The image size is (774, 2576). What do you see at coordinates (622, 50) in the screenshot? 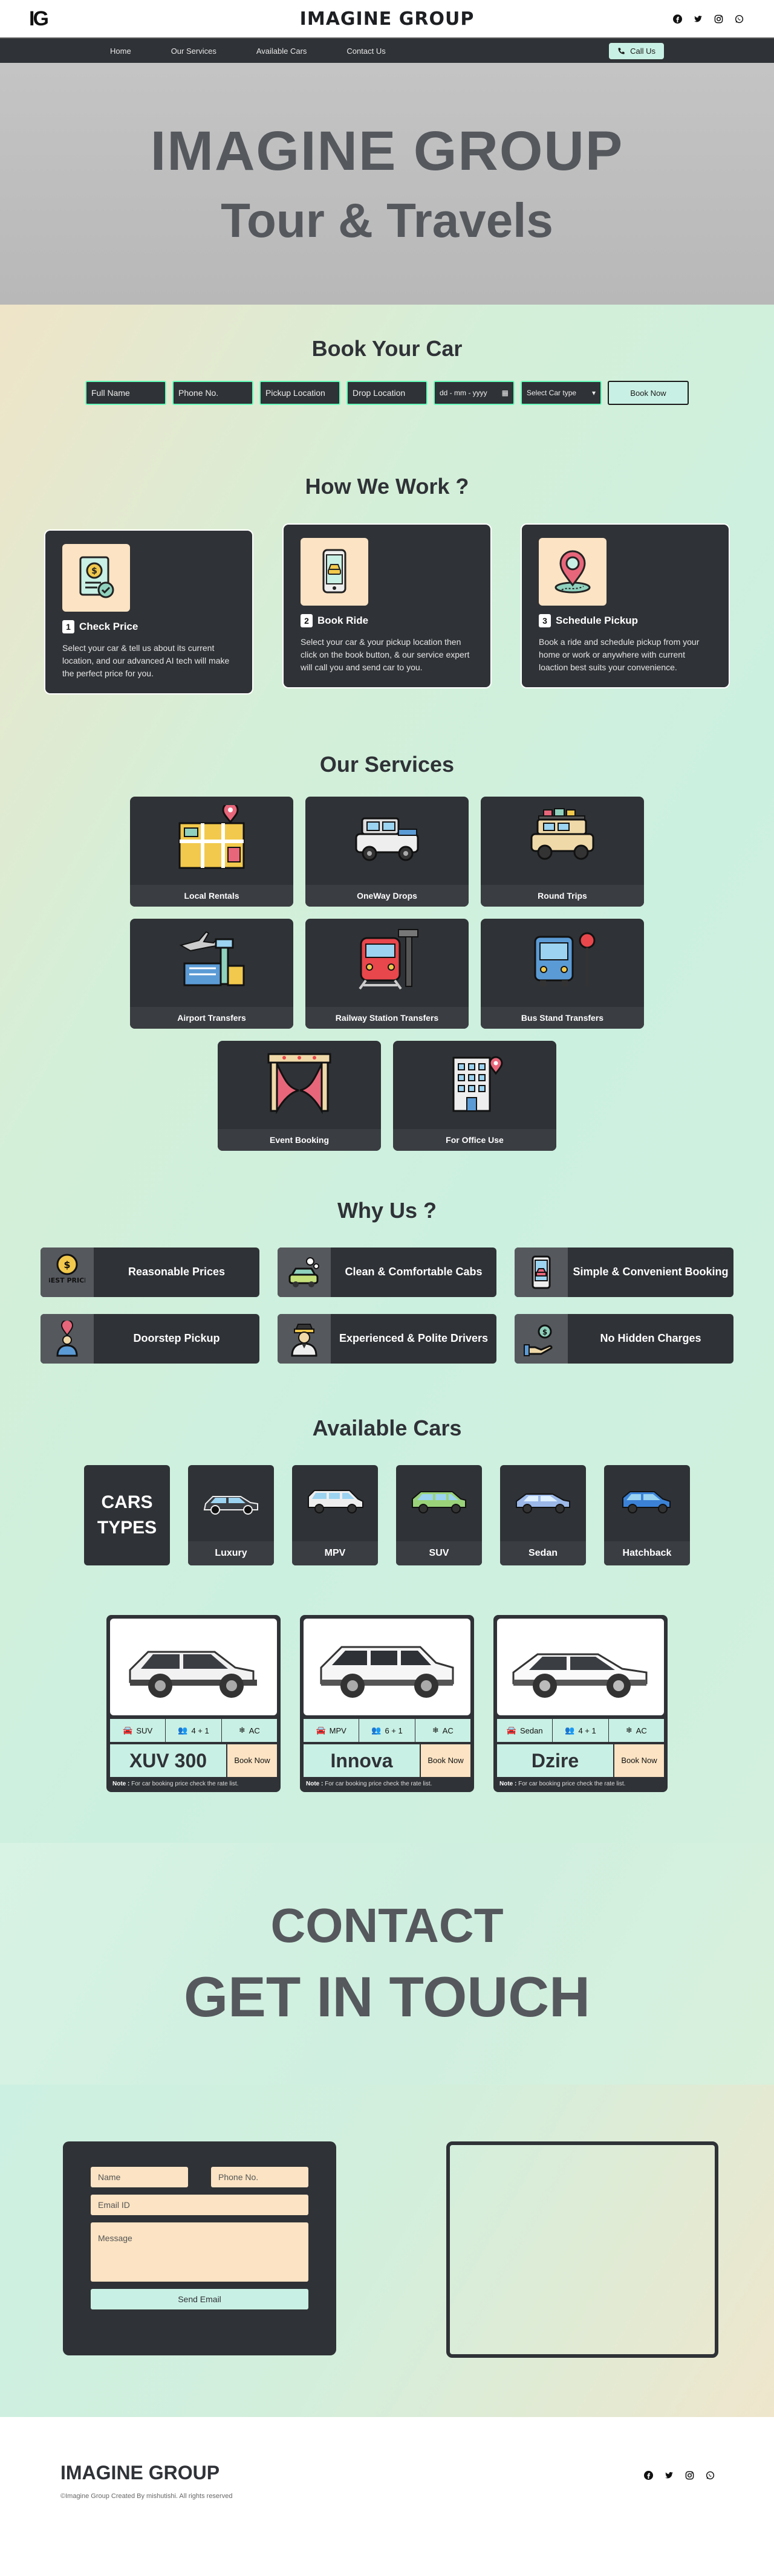
I see `phone-icon` at bounding box center [622, 50].